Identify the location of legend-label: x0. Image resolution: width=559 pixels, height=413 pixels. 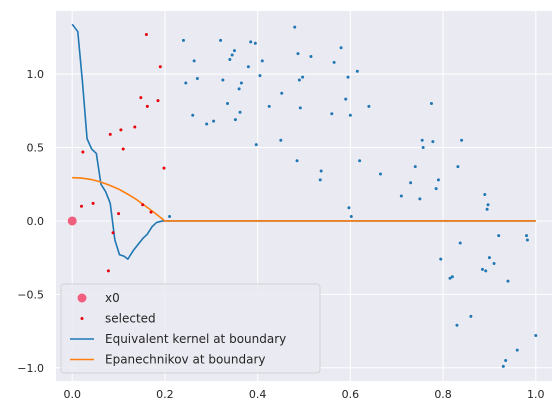
(112, 298).